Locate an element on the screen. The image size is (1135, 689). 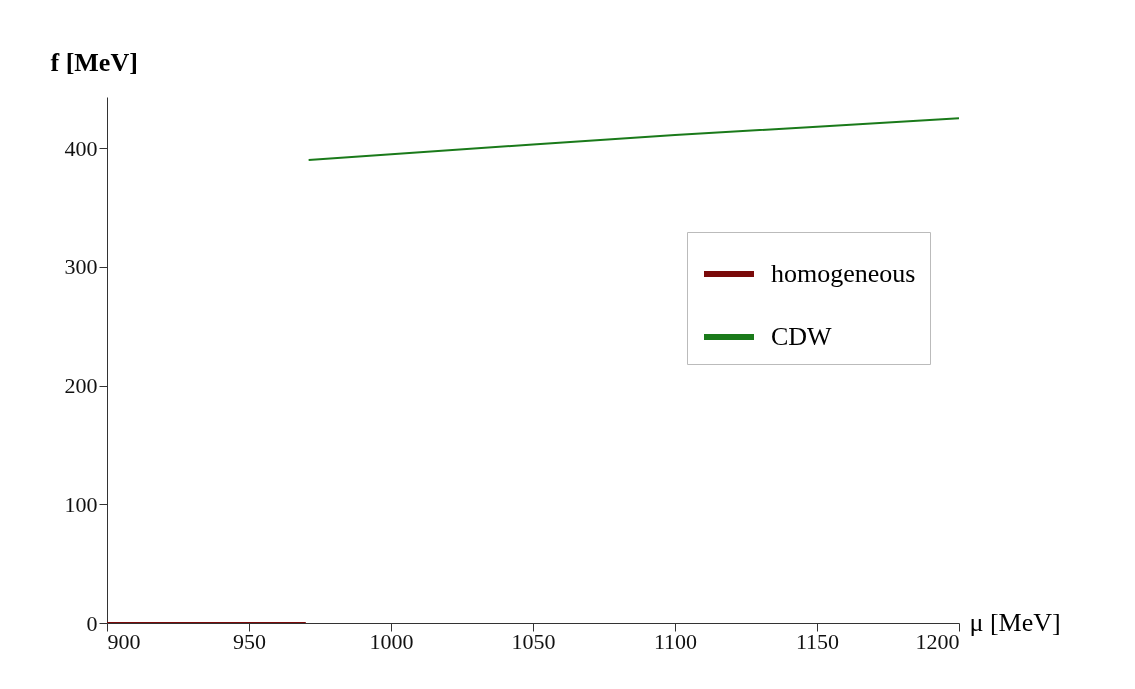
legend-label: homogeneous is located at coordinates (843, 273).